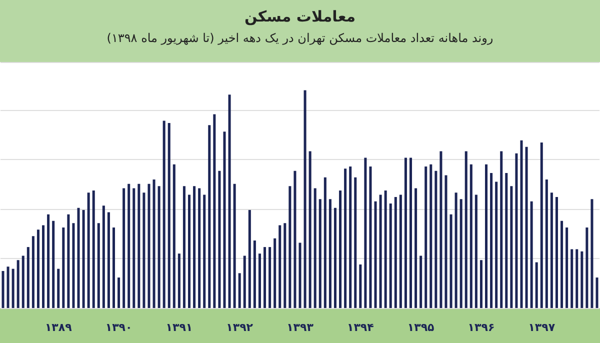 Image resolution: width=600 pixels, height=343 pixels. Describe the element at coordinates (300, 17) in the screenshot. I see `chart-title: معاملات مسکن` at that location.